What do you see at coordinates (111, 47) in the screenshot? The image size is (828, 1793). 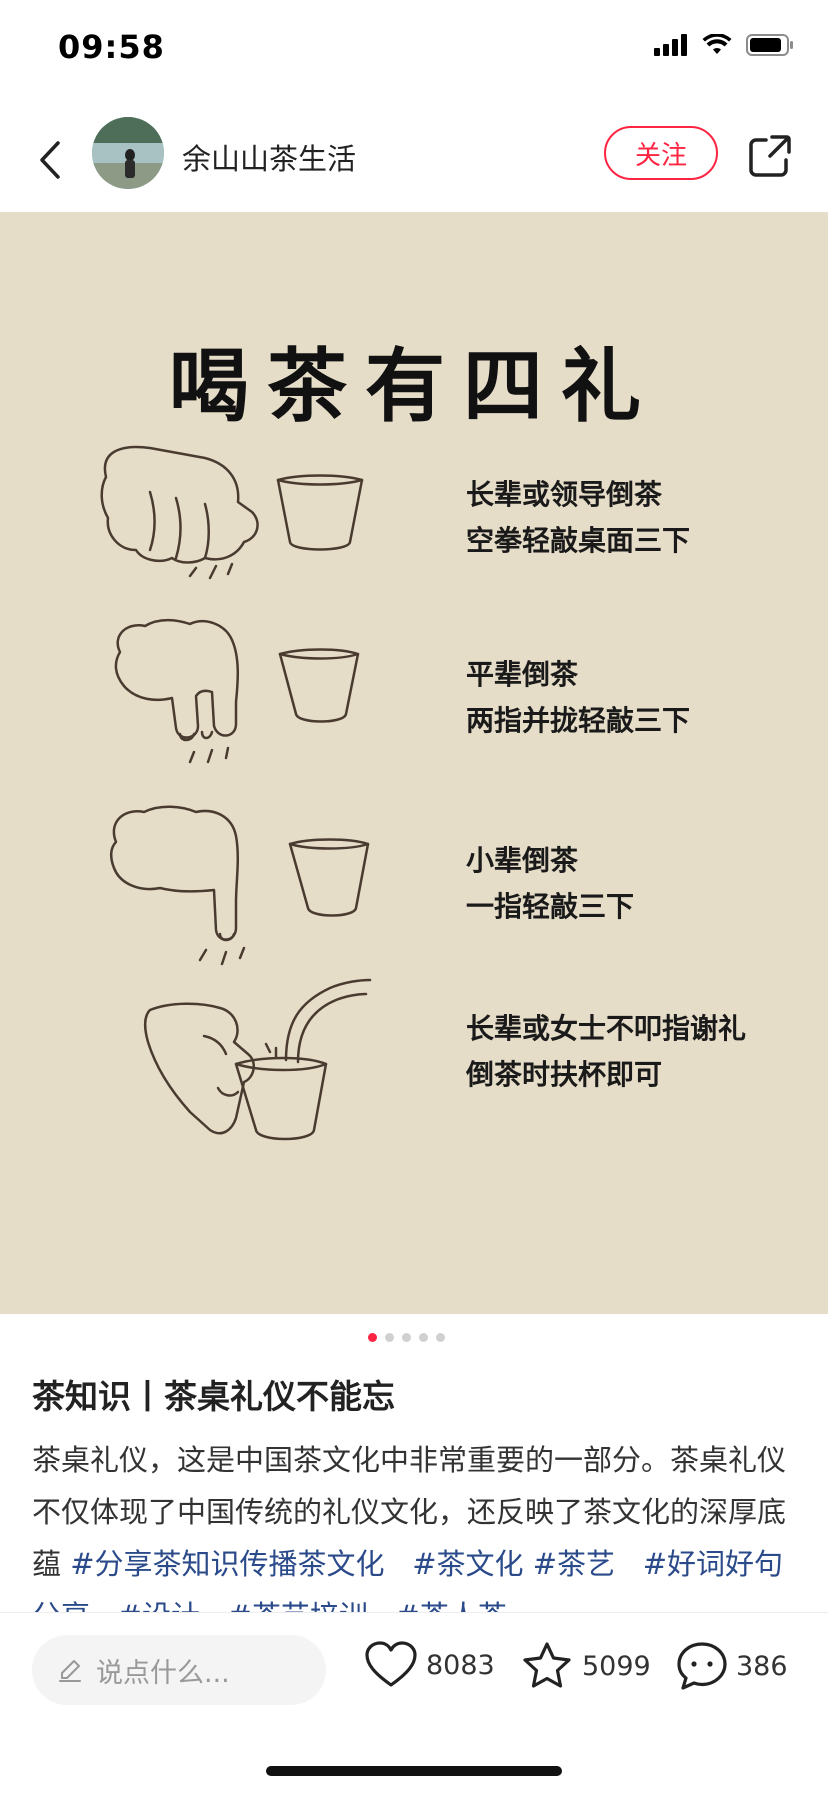 I see `status-time: 09:58` at bounding box center [111, 47].